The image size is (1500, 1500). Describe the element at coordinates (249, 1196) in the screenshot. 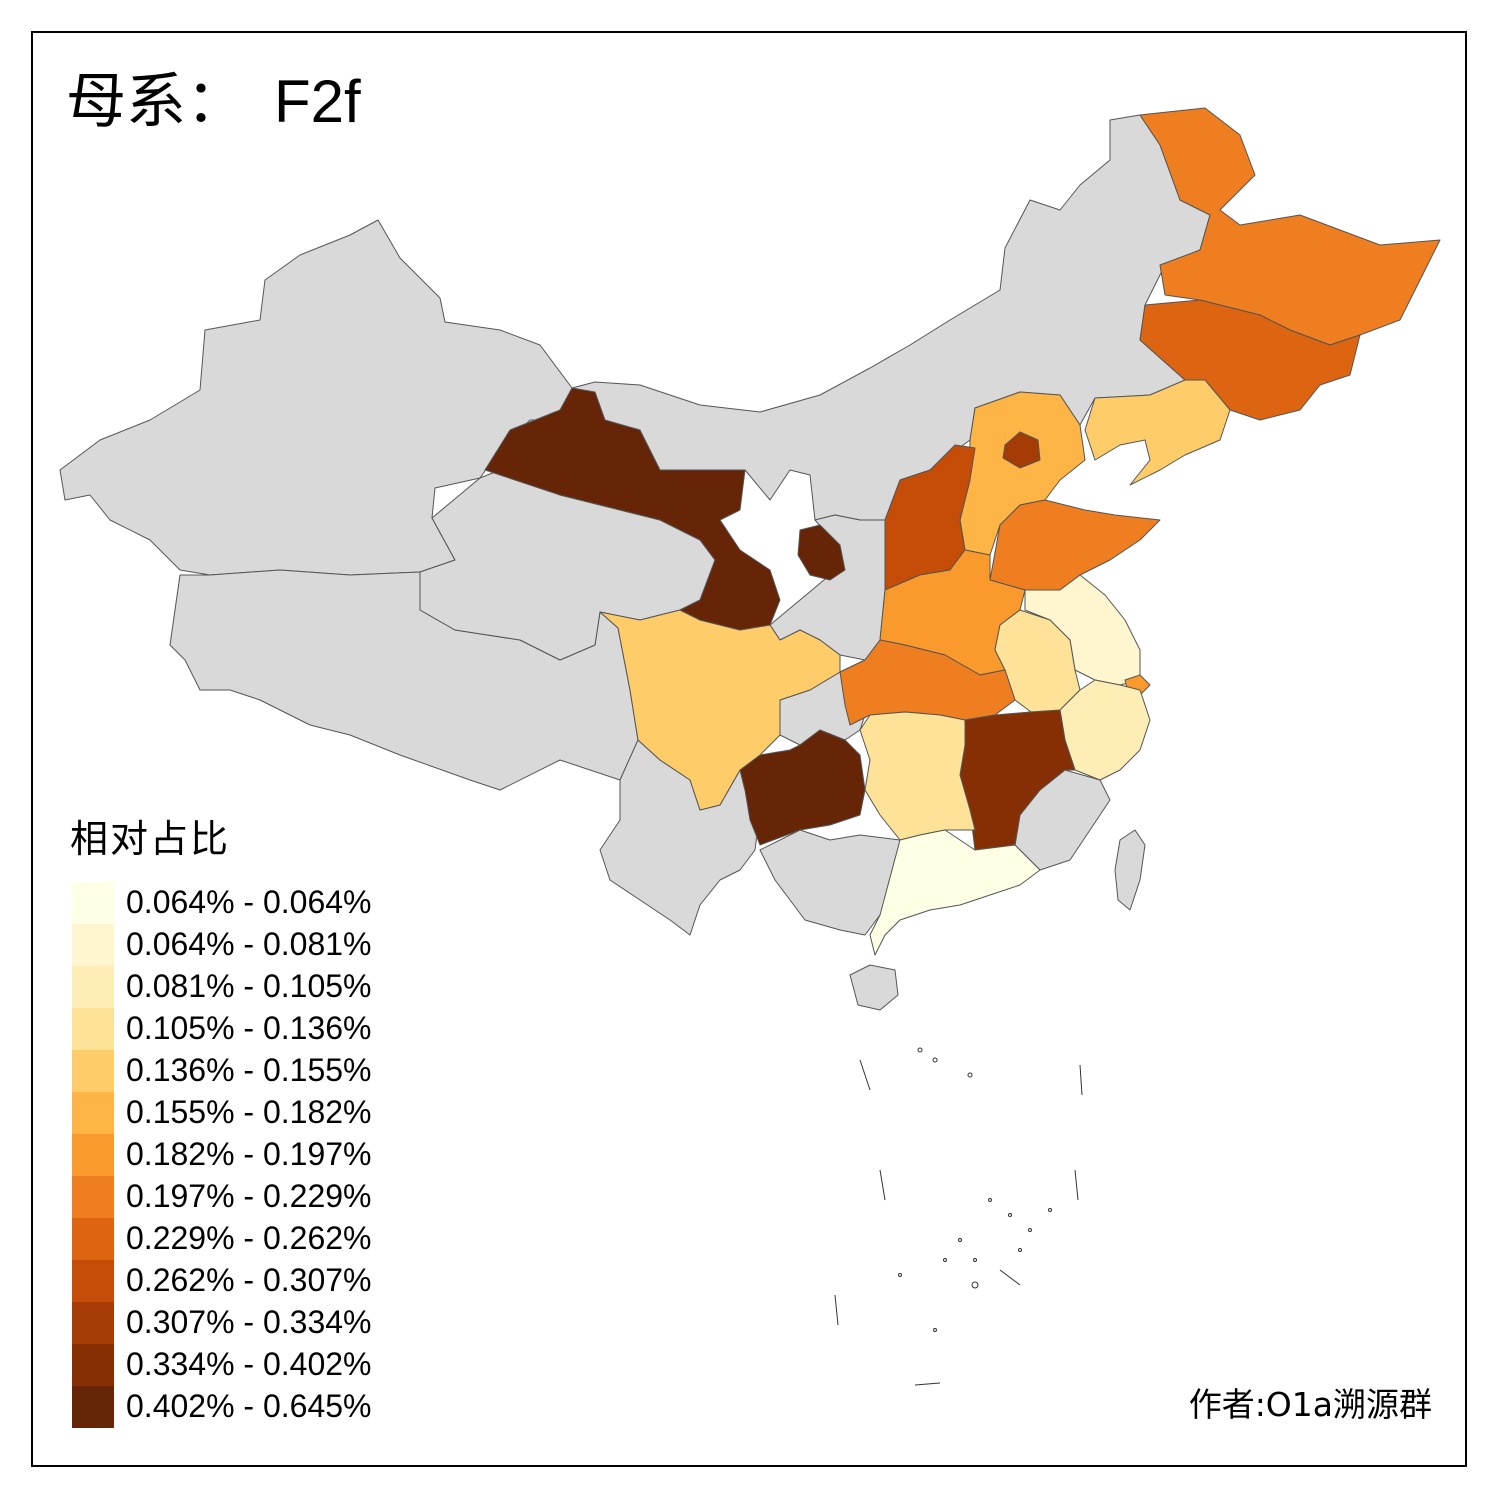

I see `legend-label: 0.197% - 0.229%` at that location.